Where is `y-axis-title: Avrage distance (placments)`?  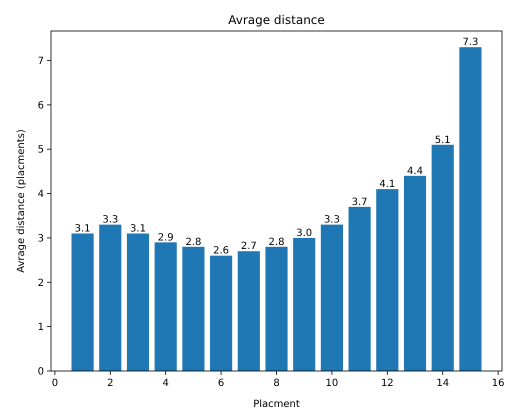 y-axis-title: Avrage distance (placments) is located at coordinates (21, 201).